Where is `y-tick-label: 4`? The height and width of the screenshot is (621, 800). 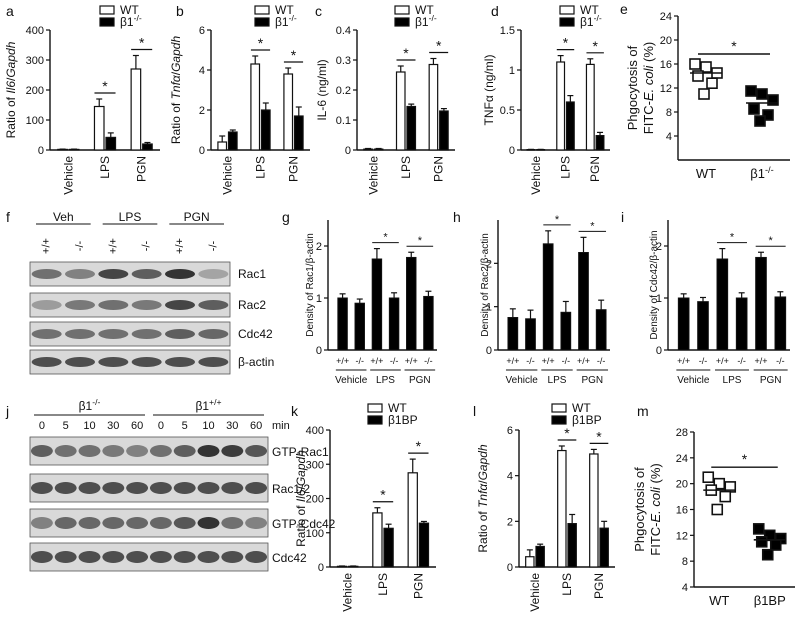 y-tick-label: 4 is located at coordinates (669, 137).